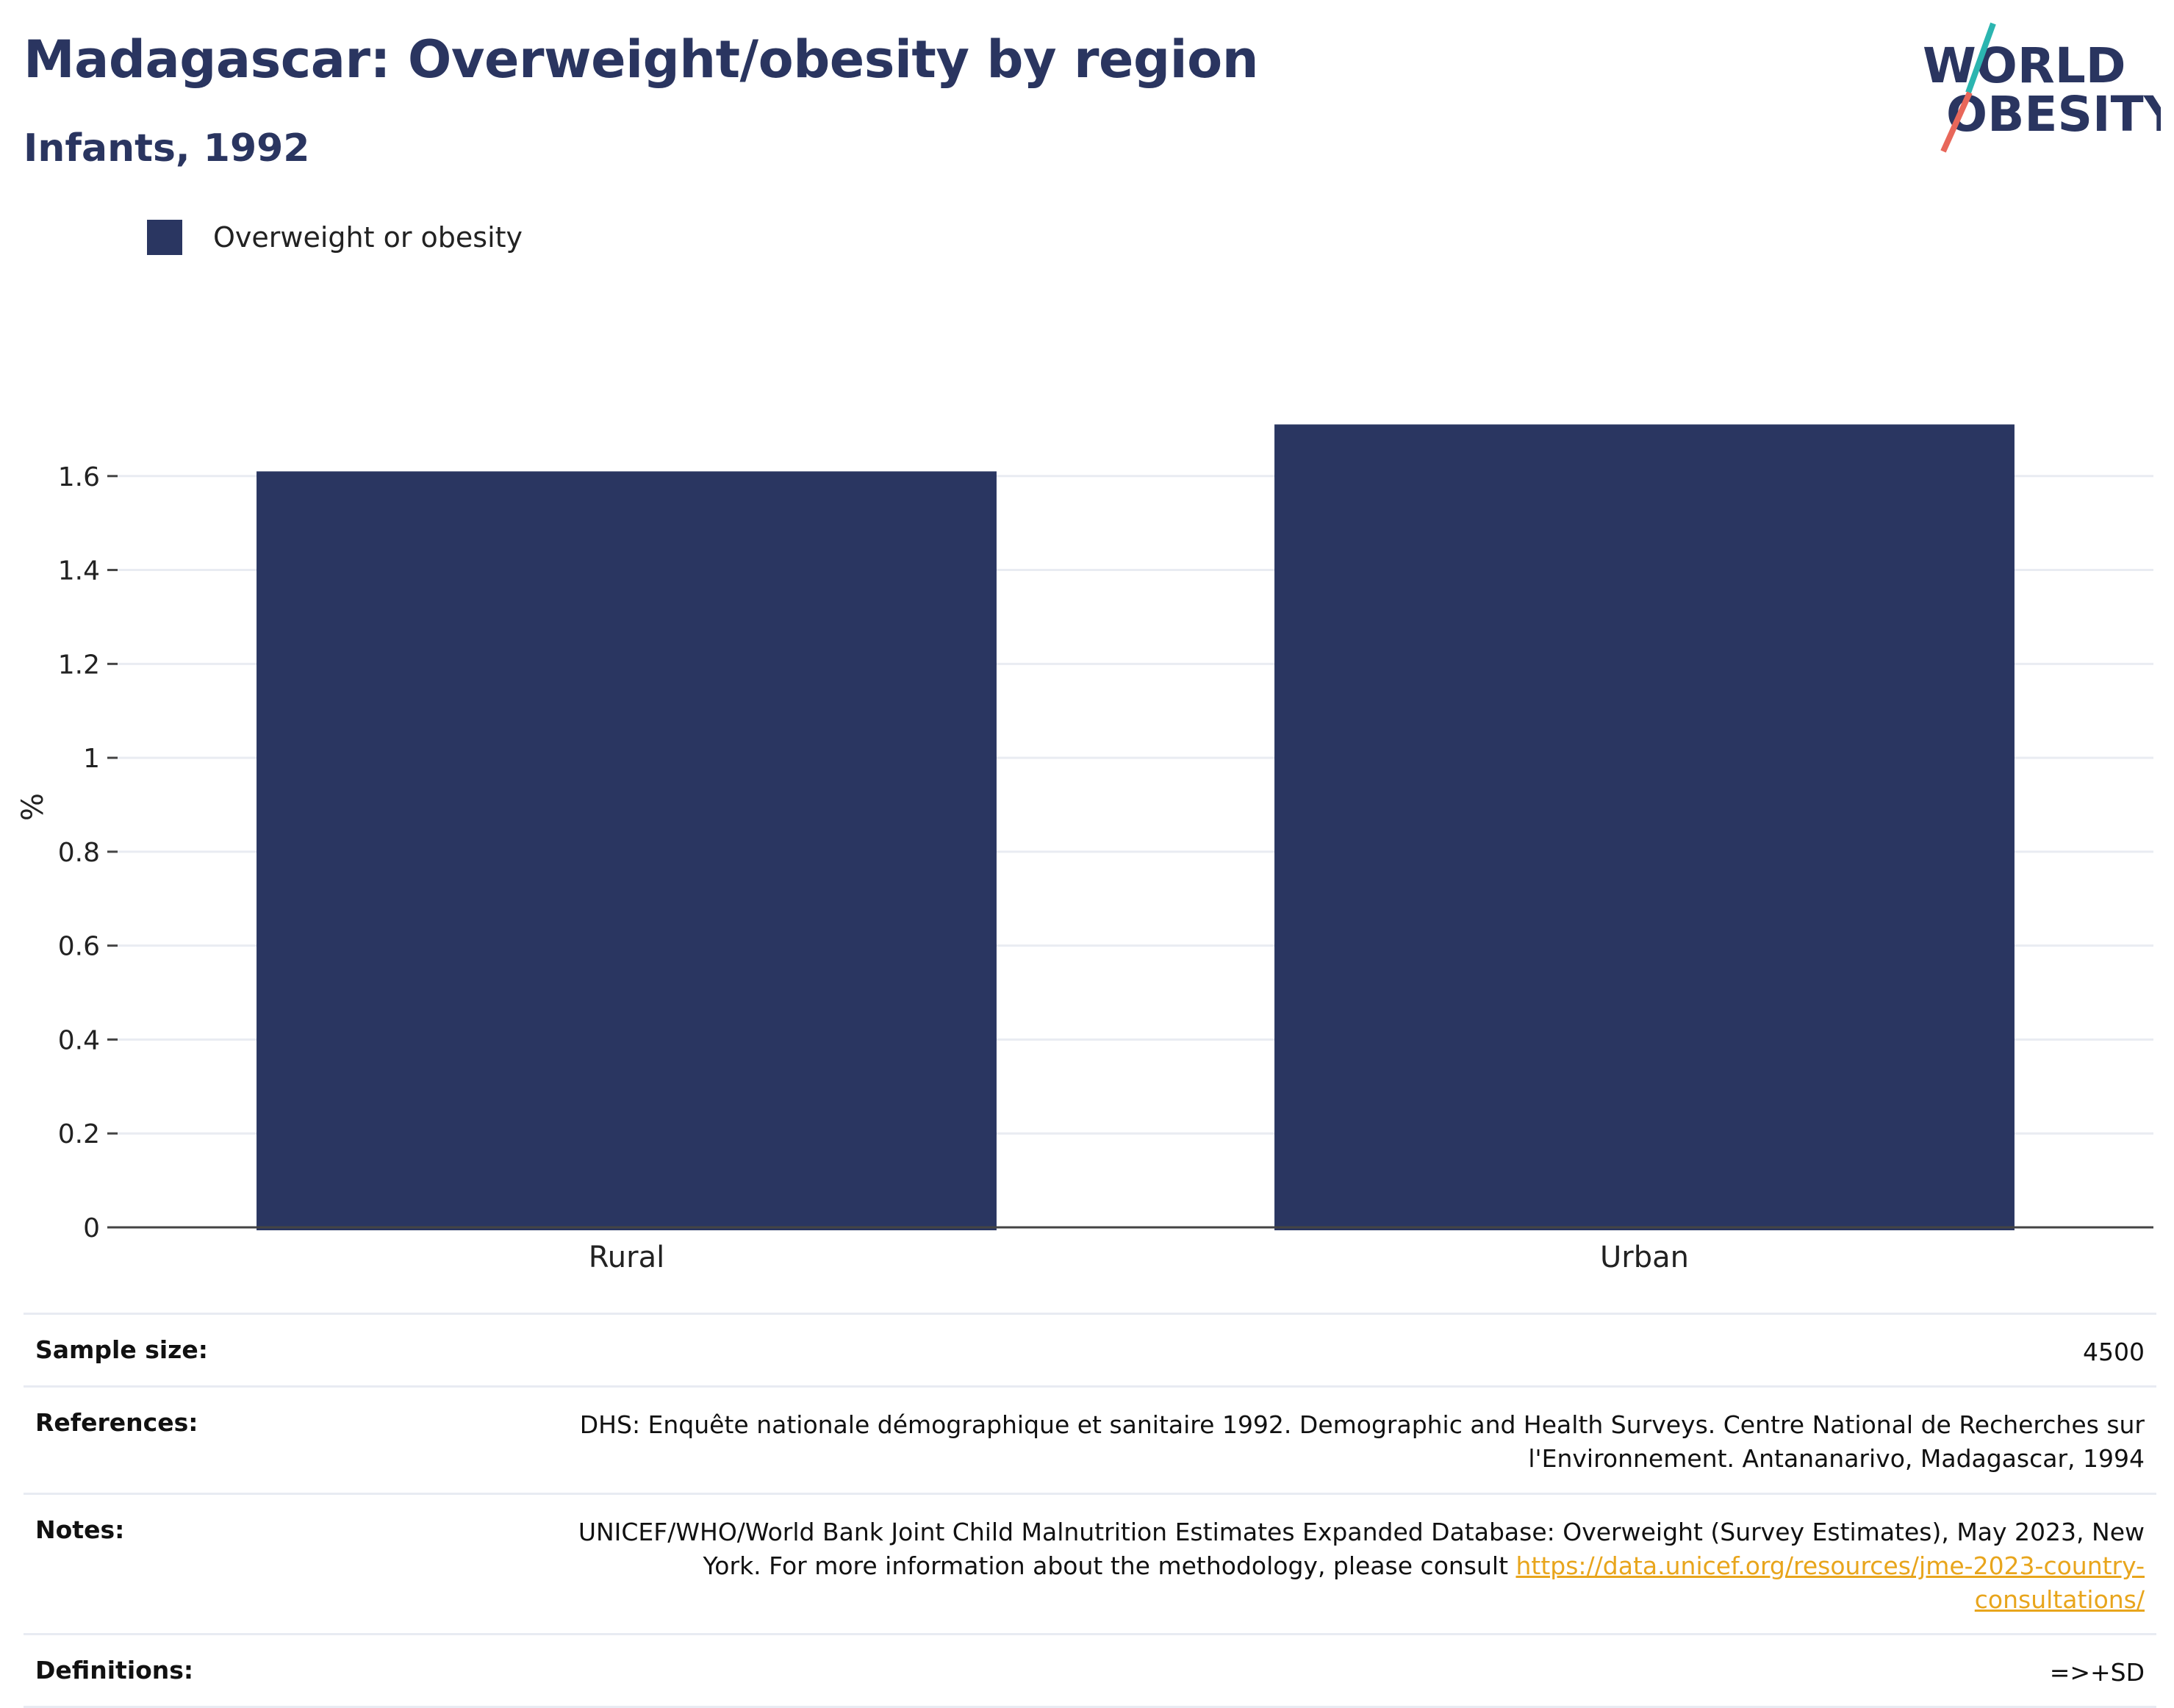  I want to click on references-label: References:, so click(116, 1423).